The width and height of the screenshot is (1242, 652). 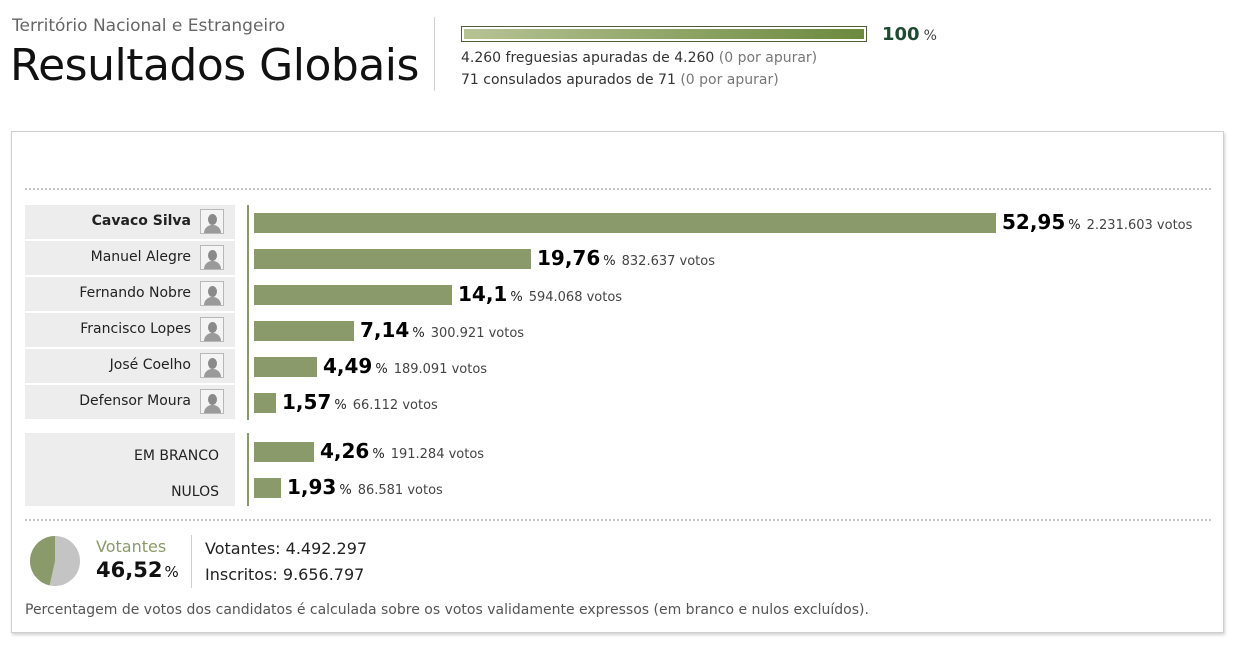 What do you see at coordinates (135, 293) in the screenshot?
I see `candidate-name: Fernando Nobre` at bounding box center [135, 293].